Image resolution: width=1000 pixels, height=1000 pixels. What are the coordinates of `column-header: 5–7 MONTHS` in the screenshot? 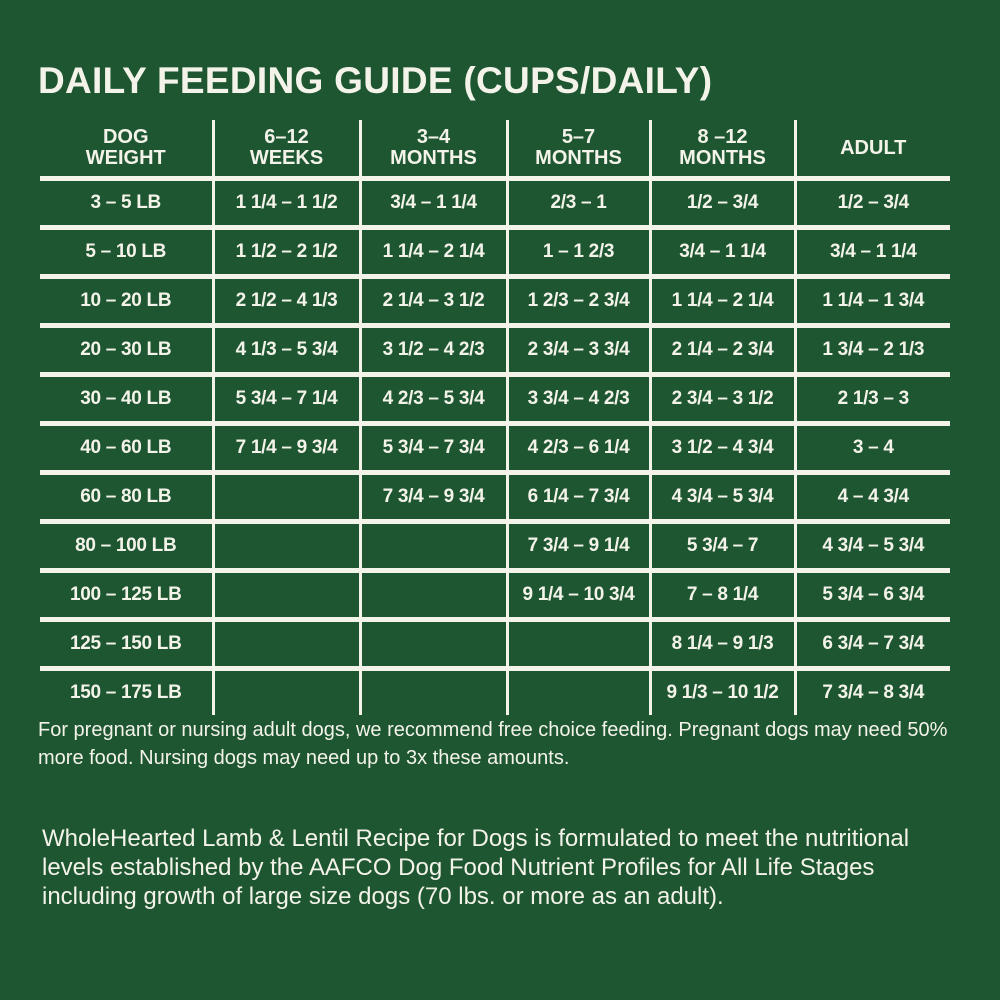 It's located at (577, 150).